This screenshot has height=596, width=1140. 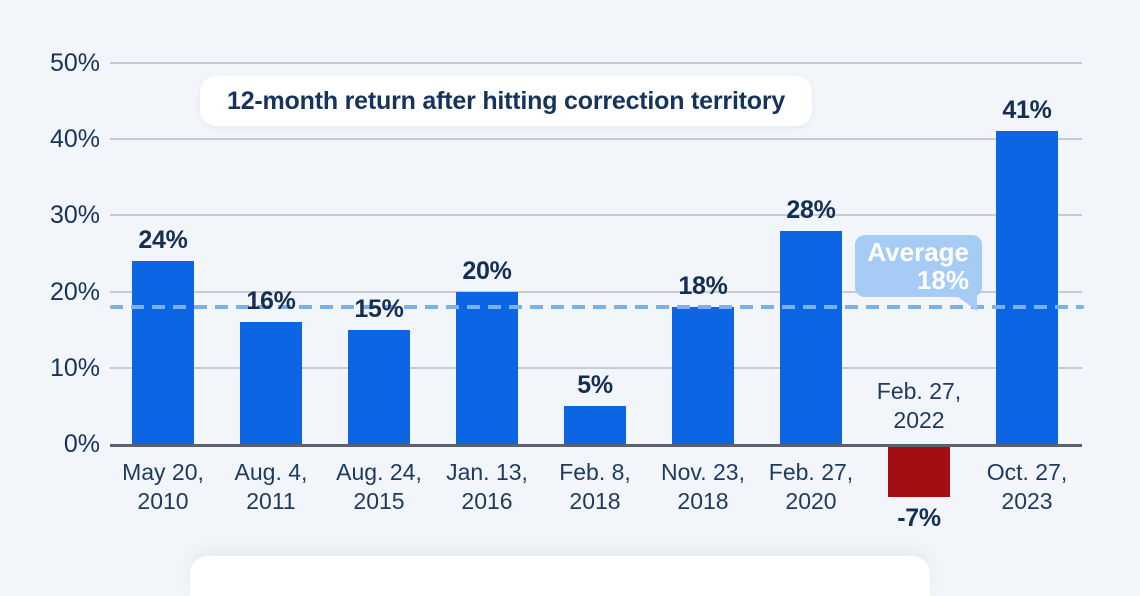 I want to click on gridline-50%, so click(x=596, y=62).